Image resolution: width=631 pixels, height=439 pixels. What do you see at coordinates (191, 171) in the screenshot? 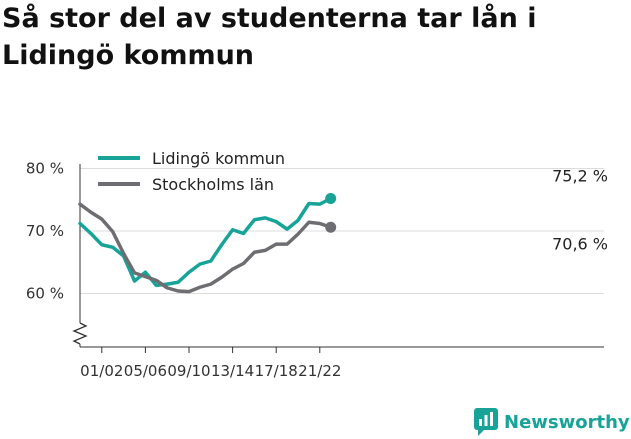
I see `legend: Lidingö kommun Stockholms län` at bounding box center [191, 171].